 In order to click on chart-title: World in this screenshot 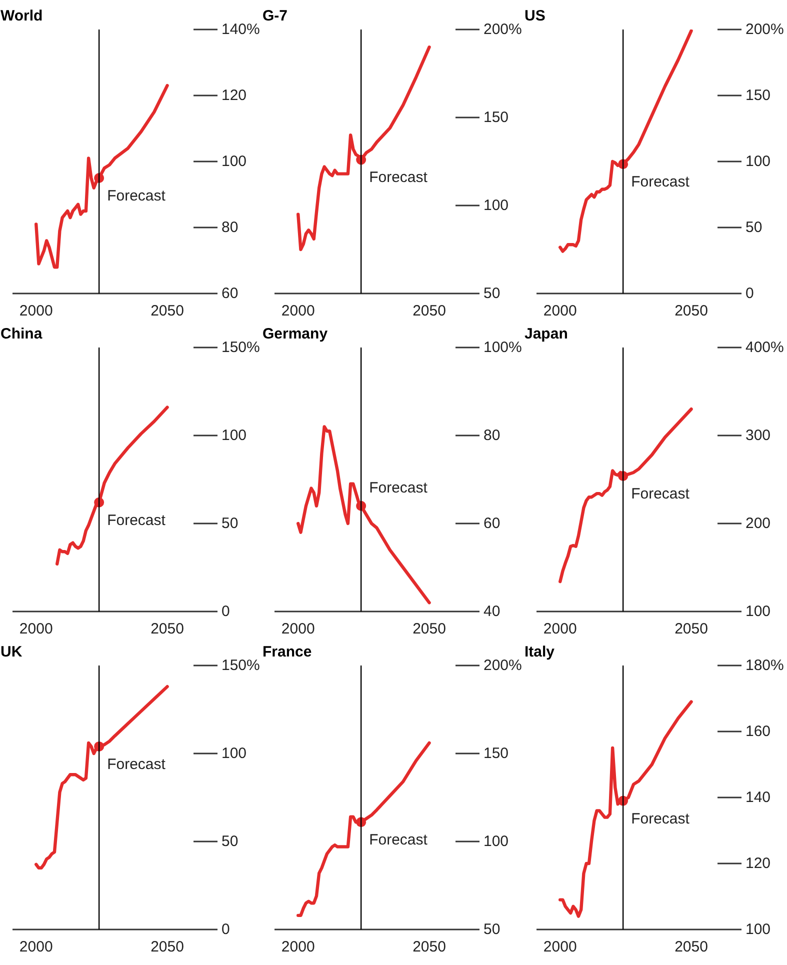, I will do `click(21, 16)`.